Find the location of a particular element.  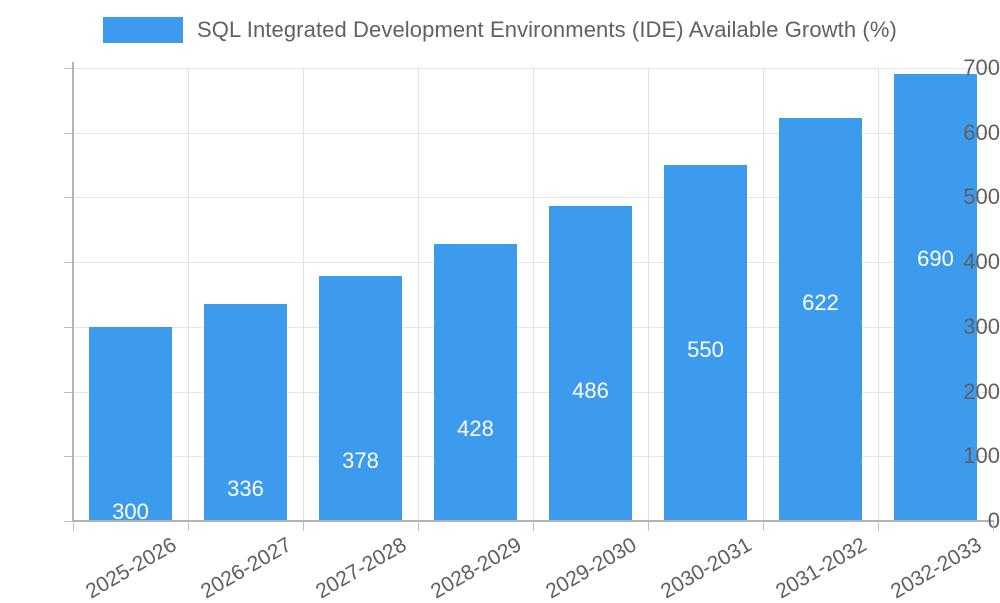

x-axis-tick-label: 2025-2026 is located at coordinates (130, 568).